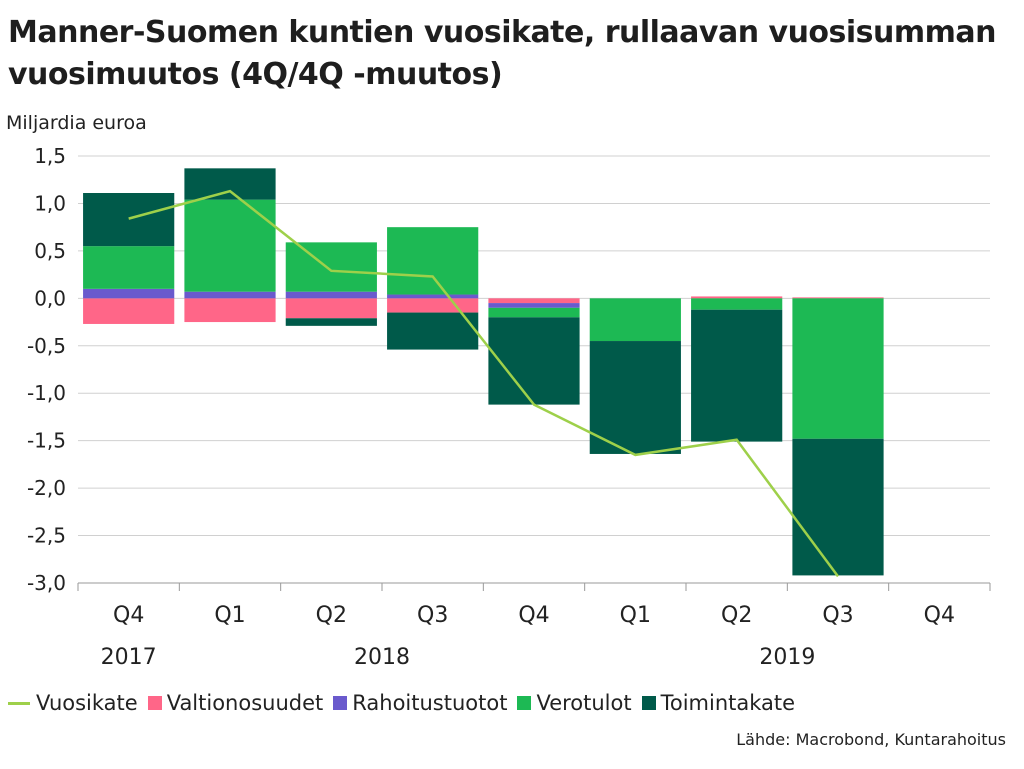  Describe the element at coordinates (50, 251) in the screenshot. I see `y-tick-label: 0,5` at that location.